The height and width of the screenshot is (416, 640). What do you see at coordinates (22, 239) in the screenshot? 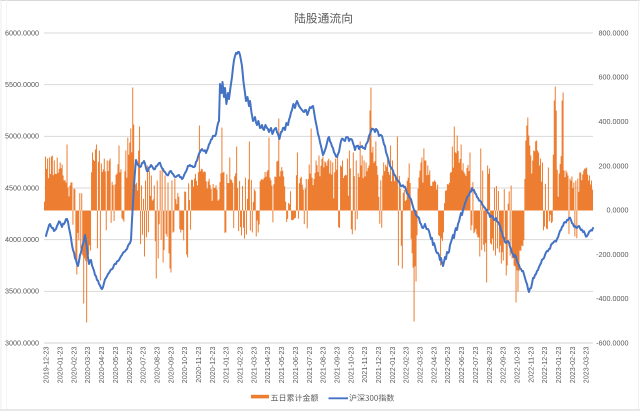
I see `svg-text: 4000.0000` at bounding box center [22, 239].